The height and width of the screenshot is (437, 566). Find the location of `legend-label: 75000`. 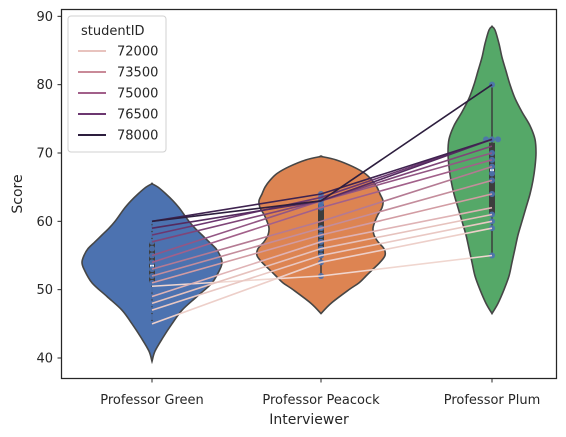

legend-label: 75000 is located at coordinates (137, 94).